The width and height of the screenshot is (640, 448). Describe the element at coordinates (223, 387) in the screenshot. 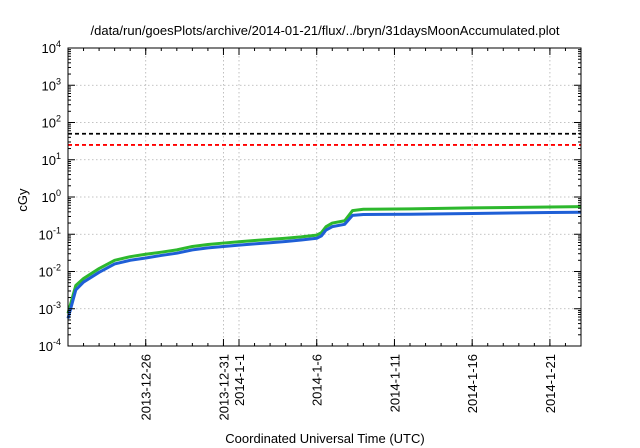

I see `x-tick-label: 2013-12-31` at that location.